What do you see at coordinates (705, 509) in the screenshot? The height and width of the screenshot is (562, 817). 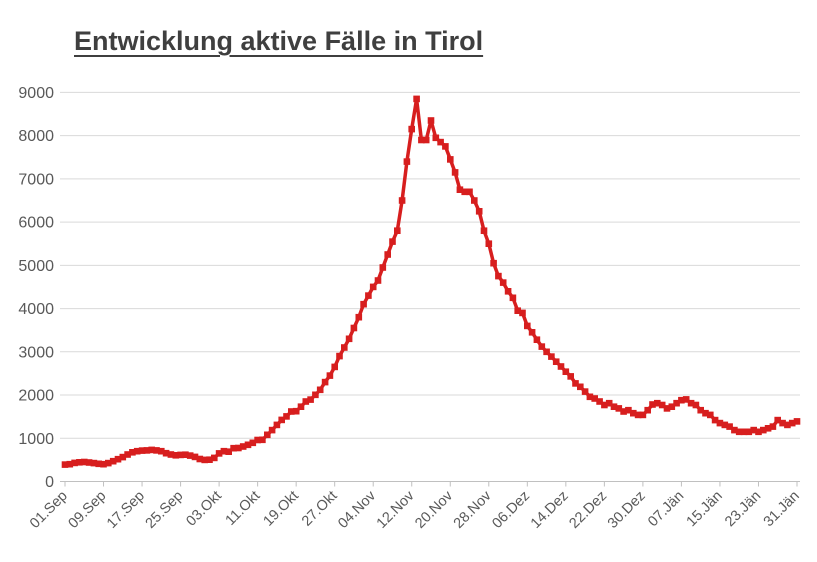 I see `x-tick-label: 15.Jän` at bounding box center [705, 509].